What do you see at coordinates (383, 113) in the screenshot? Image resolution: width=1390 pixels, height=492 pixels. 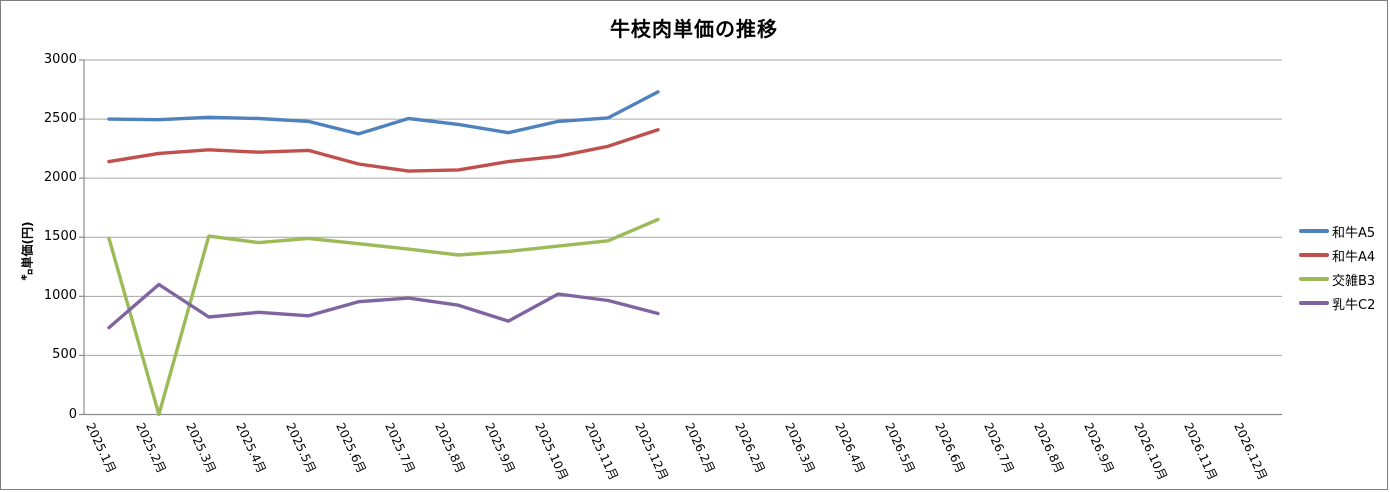 I see `series-line-和牛A5` at bounding box center [383, 113].